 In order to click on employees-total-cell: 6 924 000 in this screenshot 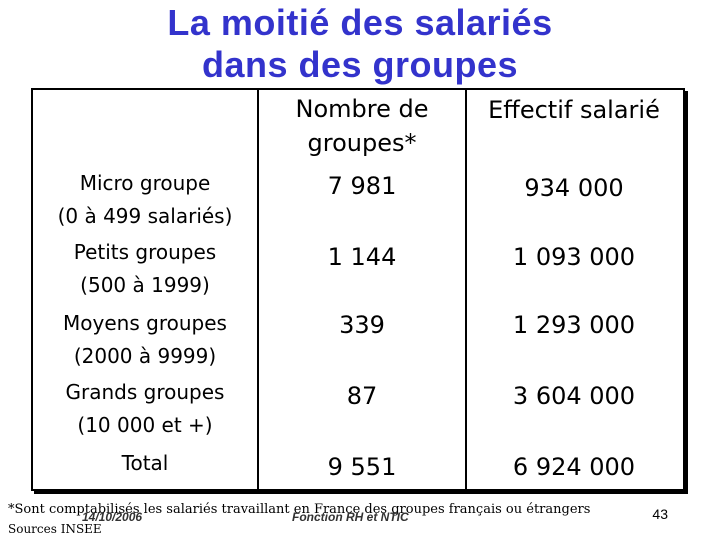, I will do `click(574, 467)`.